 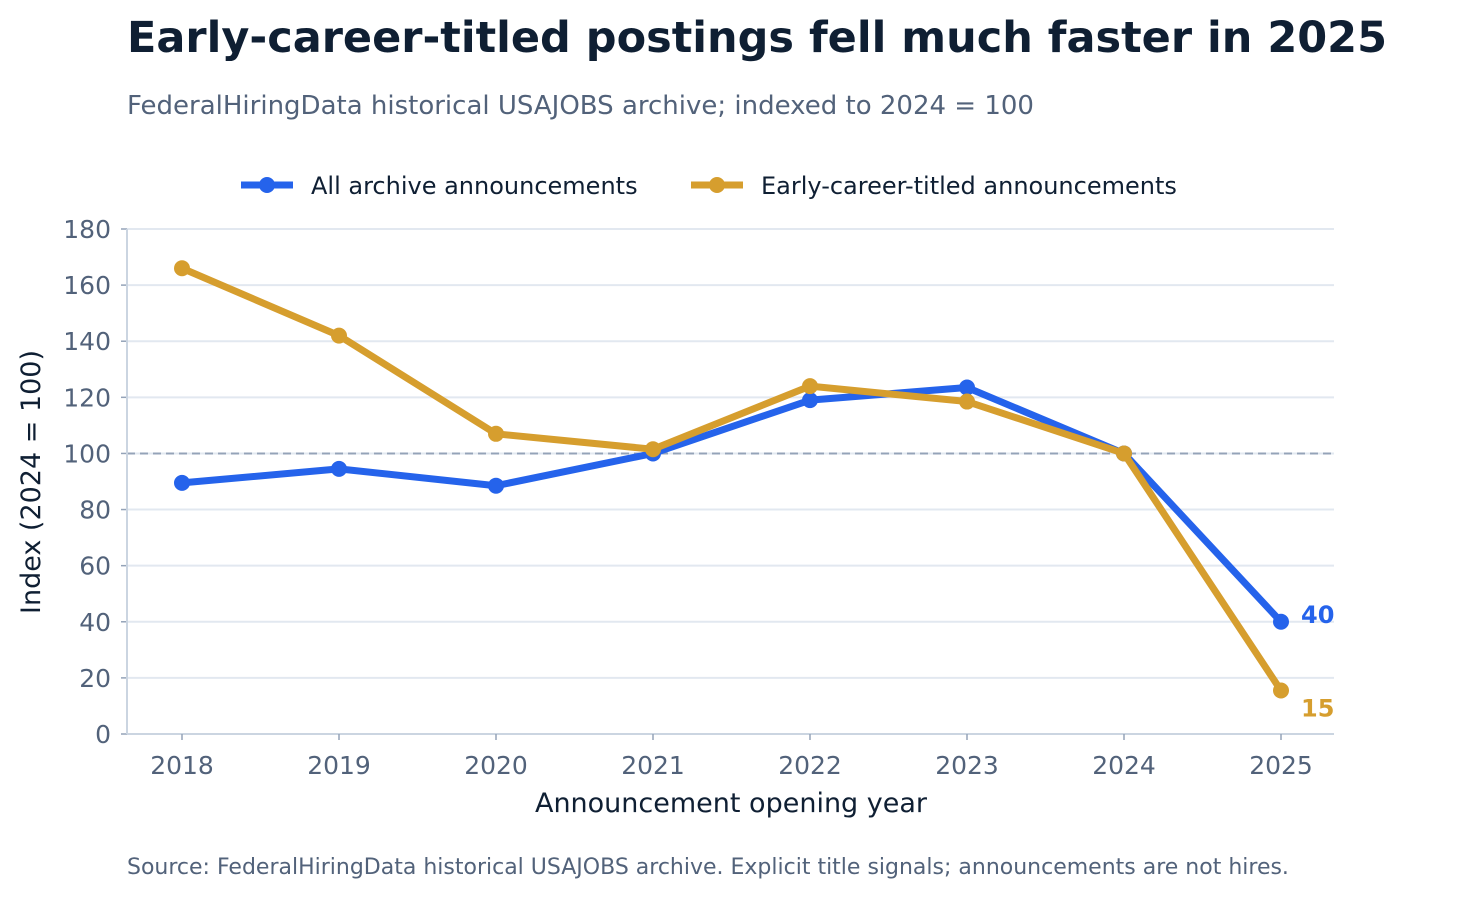 I want to click on x-axis-label: Announcement opening year, so click(x=731, y=803).